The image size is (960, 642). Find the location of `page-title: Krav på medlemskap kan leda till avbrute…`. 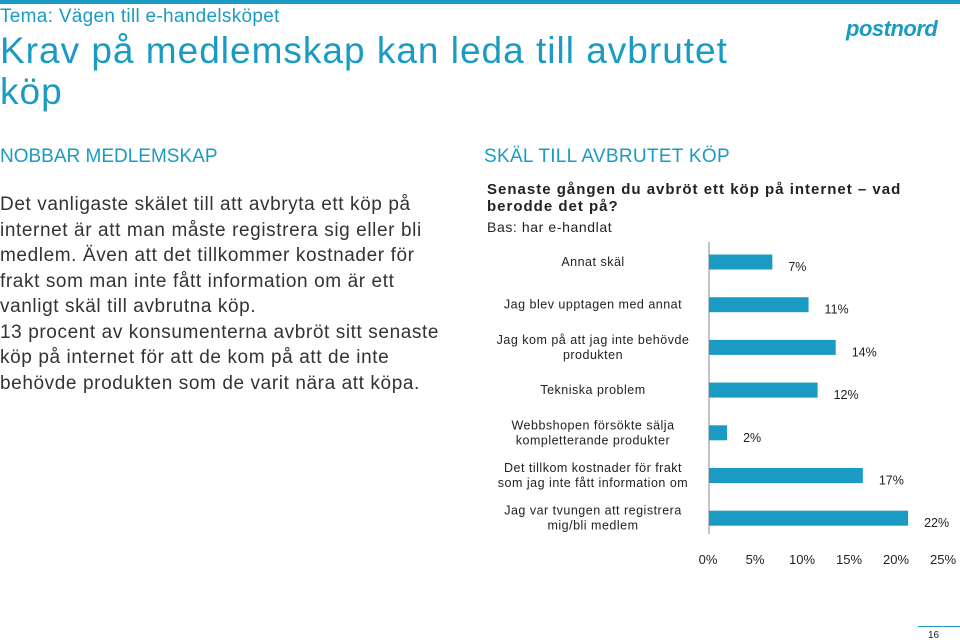

page-title: Krav på medlemskap kan leda till avbrute… is located at coordinates (364, 71).